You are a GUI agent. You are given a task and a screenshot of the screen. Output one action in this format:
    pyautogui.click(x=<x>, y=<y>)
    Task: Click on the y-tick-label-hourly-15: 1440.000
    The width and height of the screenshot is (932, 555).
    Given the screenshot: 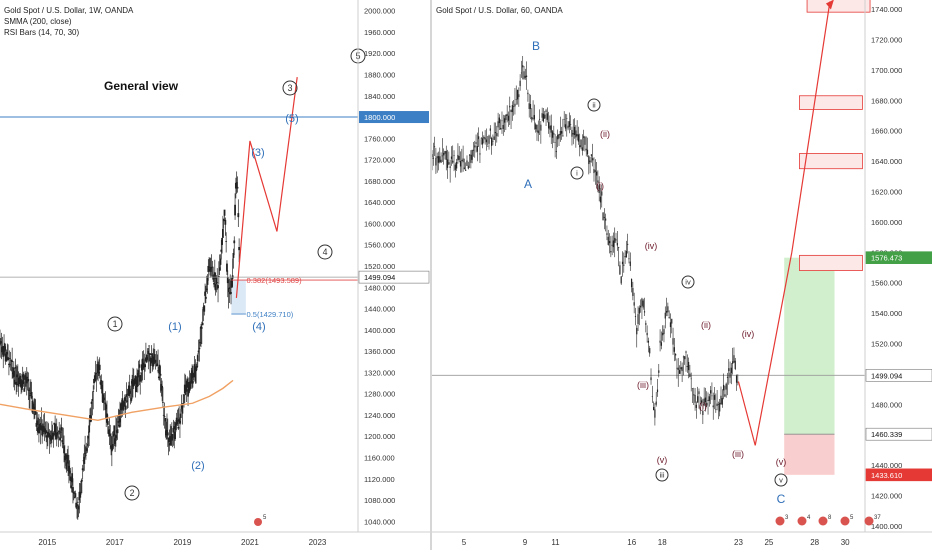 What is the action you would take?
    pyautogui.click(x=886, y=465)
    